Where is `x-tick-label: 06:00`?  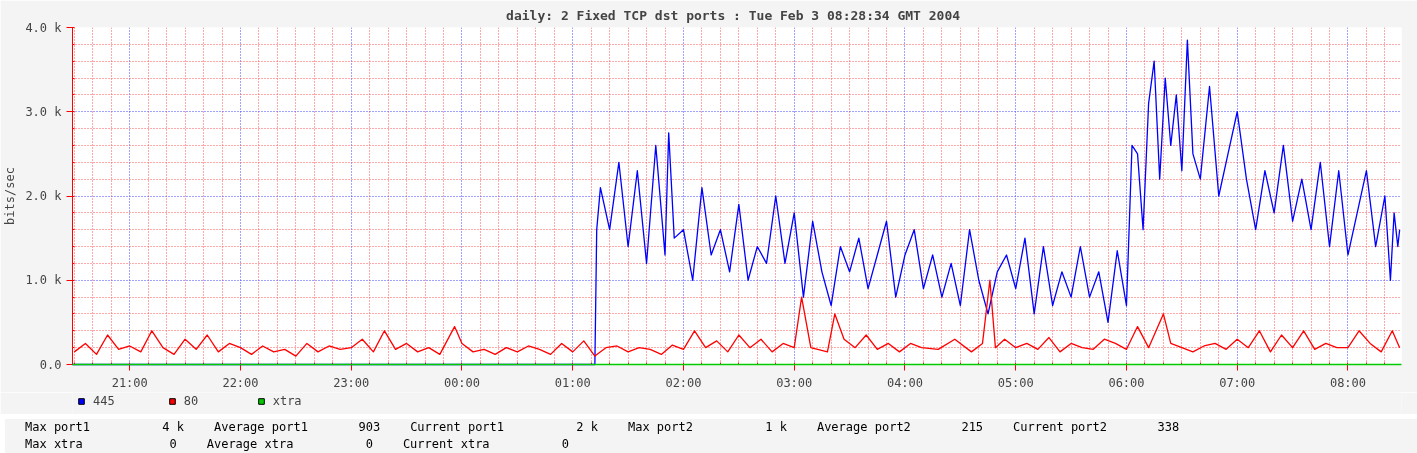
x-tick-label: 06:00 is located at coordinates (1126, 382).